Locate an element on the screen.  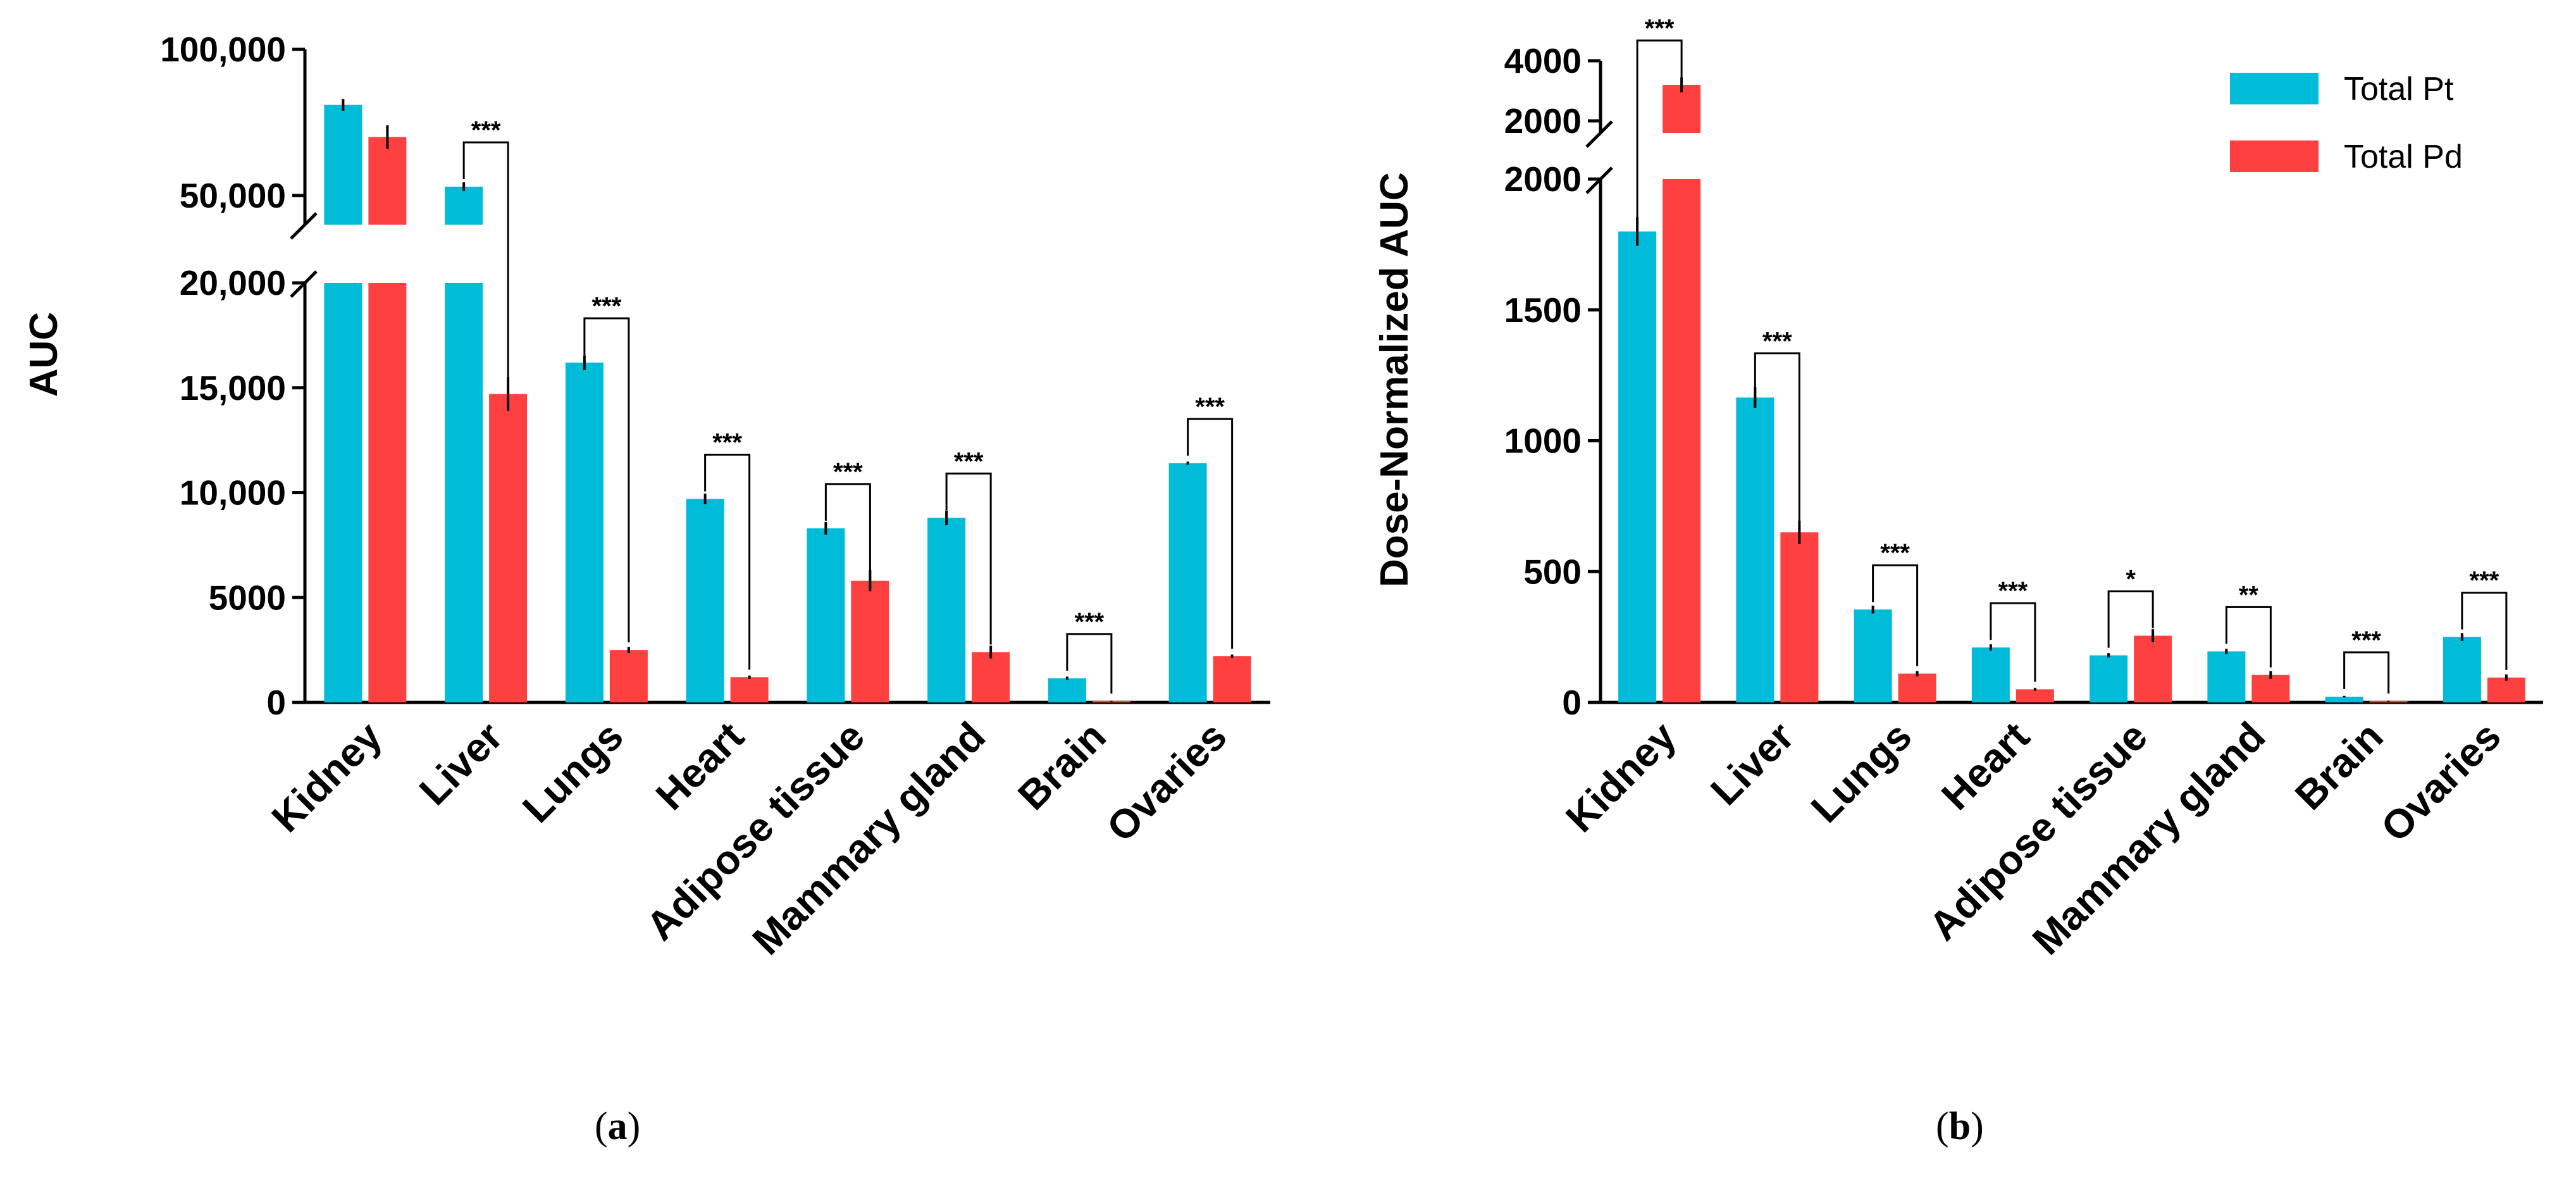
significance-label: ** is located at coordinates (2249, 595).